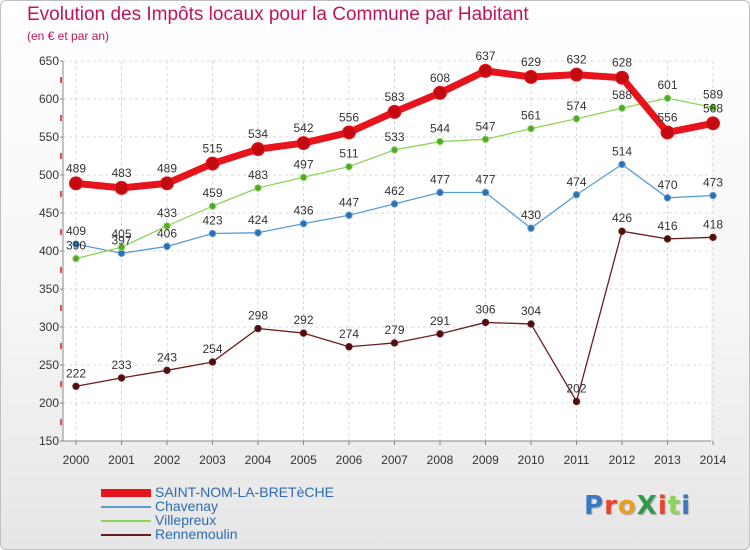 The image size is (750, 550). I want to click on data-label-chavenay: 447, so click(349, 202).